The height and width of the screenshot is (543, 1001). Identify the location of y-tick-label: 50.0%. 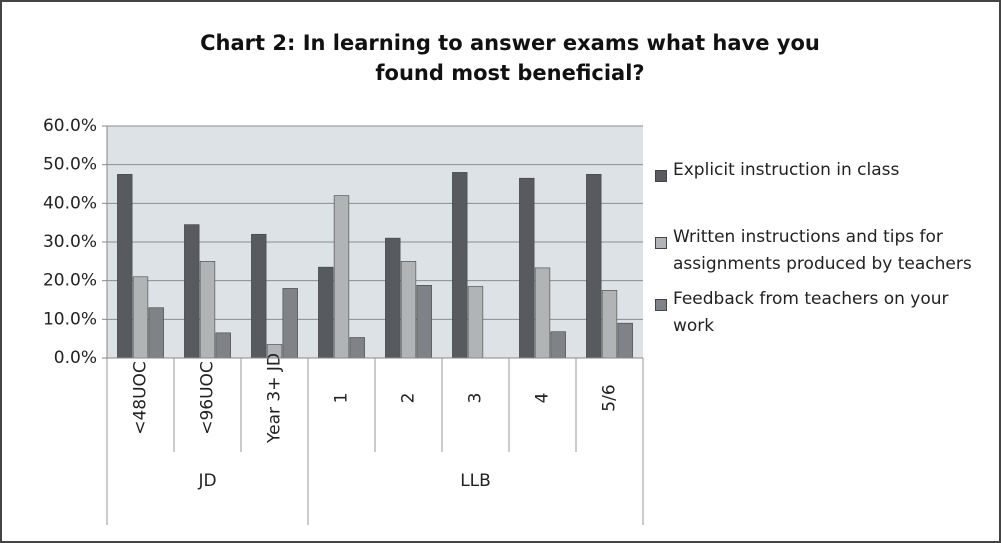
(70, 165).